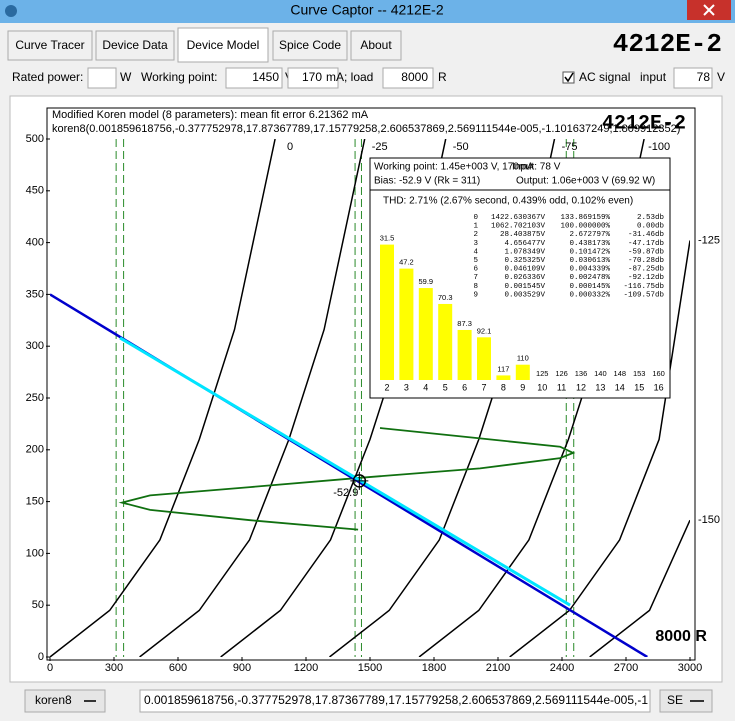  Describe the element at coordinates (35, 398) in the screenshot. I see `y-tick-label: 250` at that location.